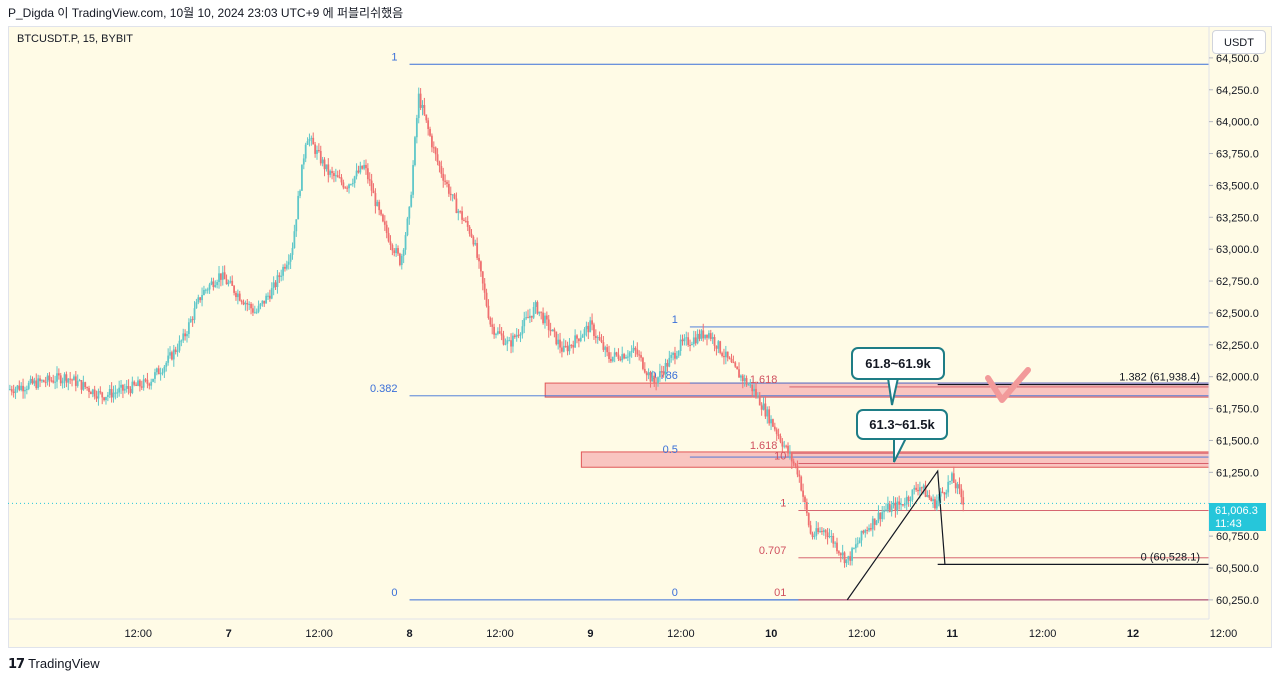  What do you see at coordinates (1159, 378) in the screenshot?
I see `fib-level-label: 1.382 (61,938.4)` at bounding box center [1159, 378].